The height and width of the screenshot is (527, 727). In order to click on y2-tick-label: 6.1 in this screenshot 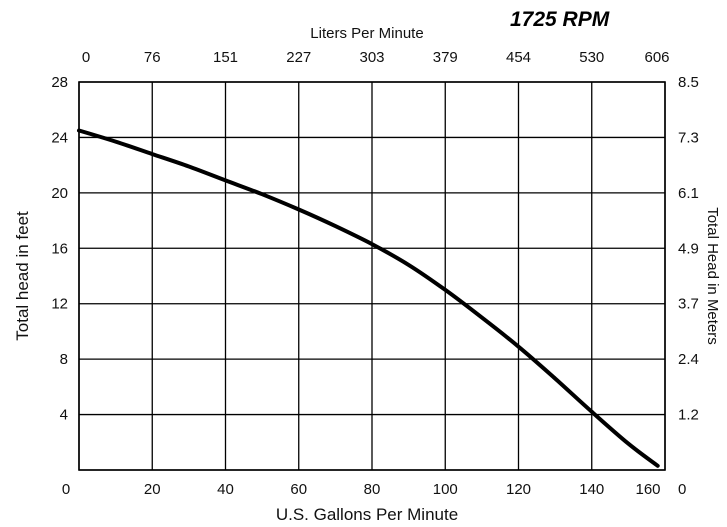, I will do `click(688, 193)`.